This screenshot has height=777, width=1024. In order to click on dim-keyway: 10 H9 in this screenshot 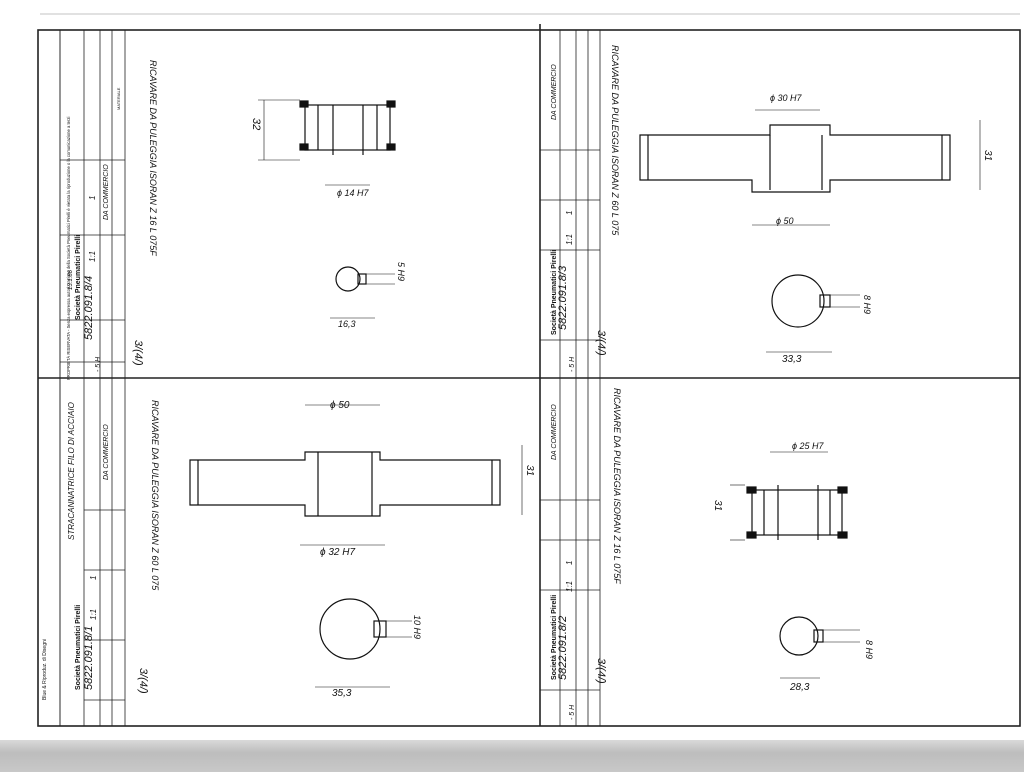, I will do `click(417, 627)`.